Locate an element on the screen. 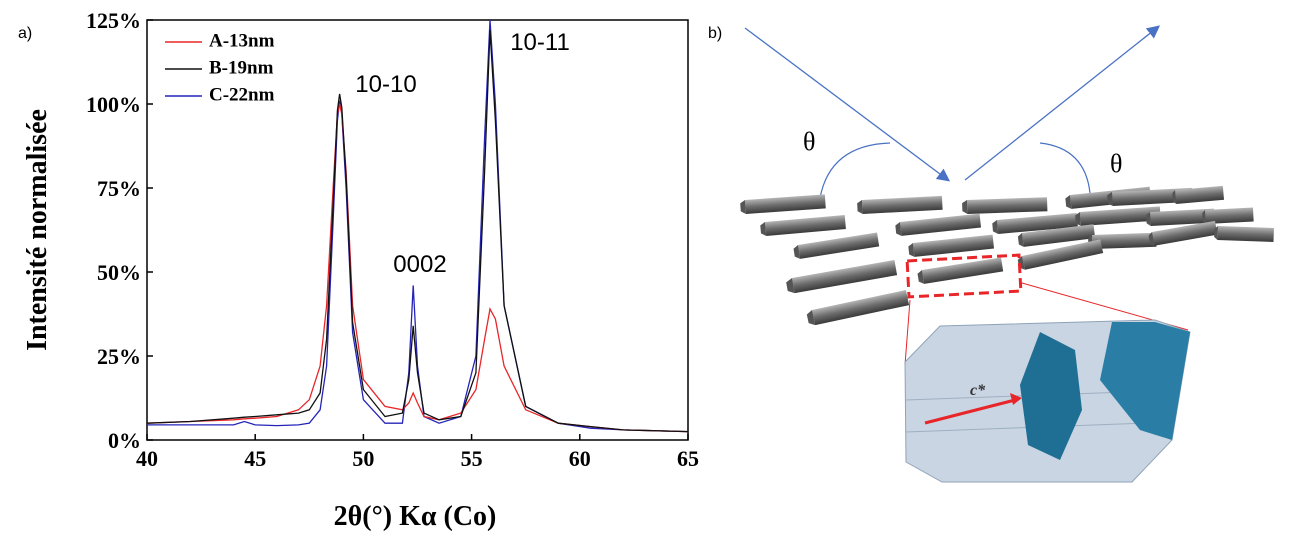 This screenshot has height=535, width=1303. x-axis-title: 2θ(°) Kα (Co) is located at coordinates (415, 516).